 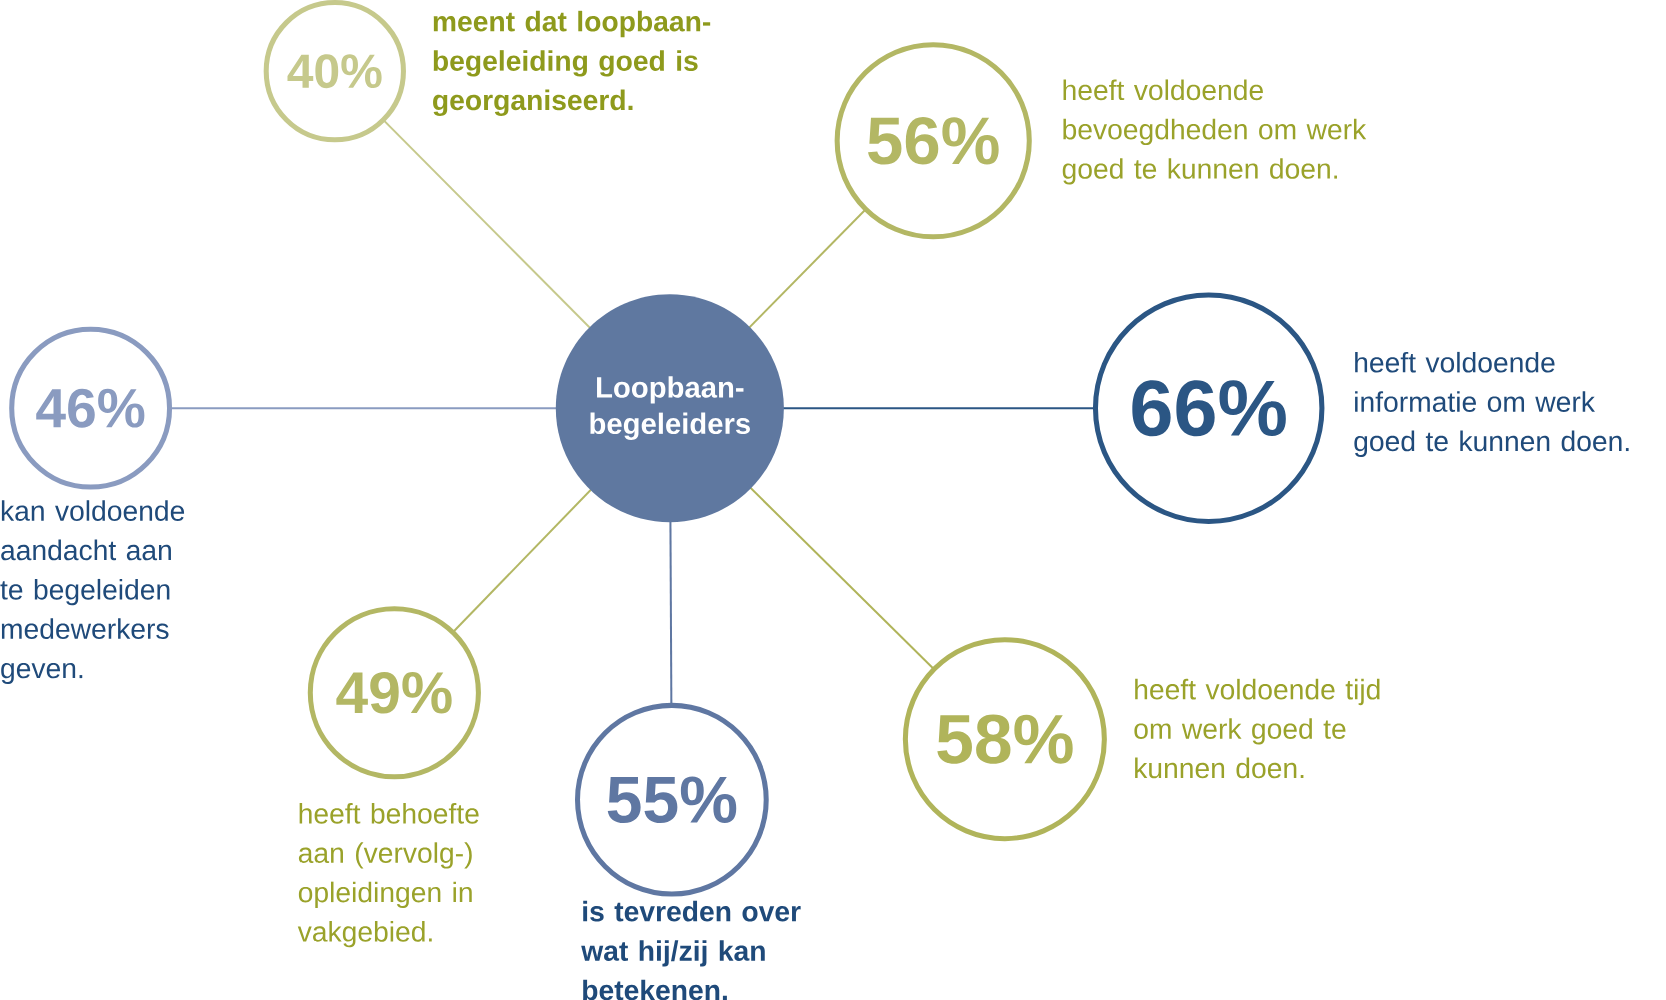 What do you see at coordinates (394, 692) in the screenshot?
I see `data-label: 49%` at bounding box center [394, 692].